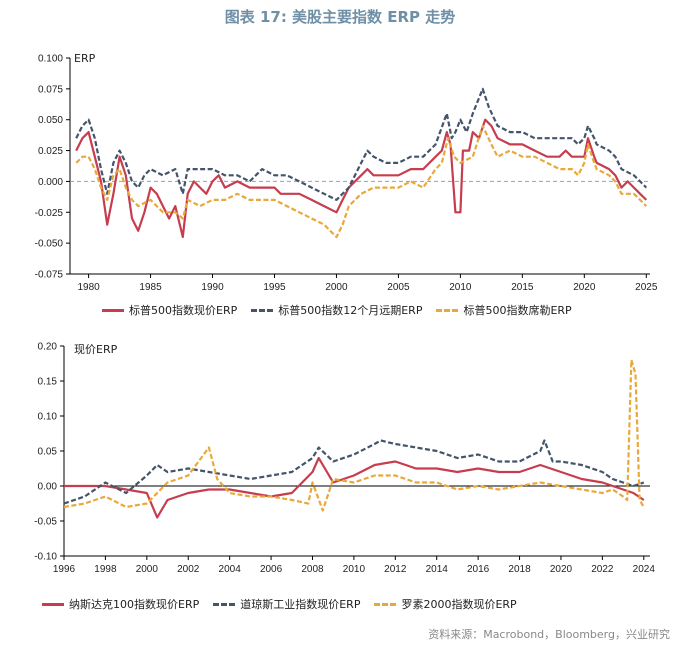 The image size is (680, 652). Describe the element at coordinates (274, 287) in the screenshot. I see `x-tick-label: 1995` at that location.